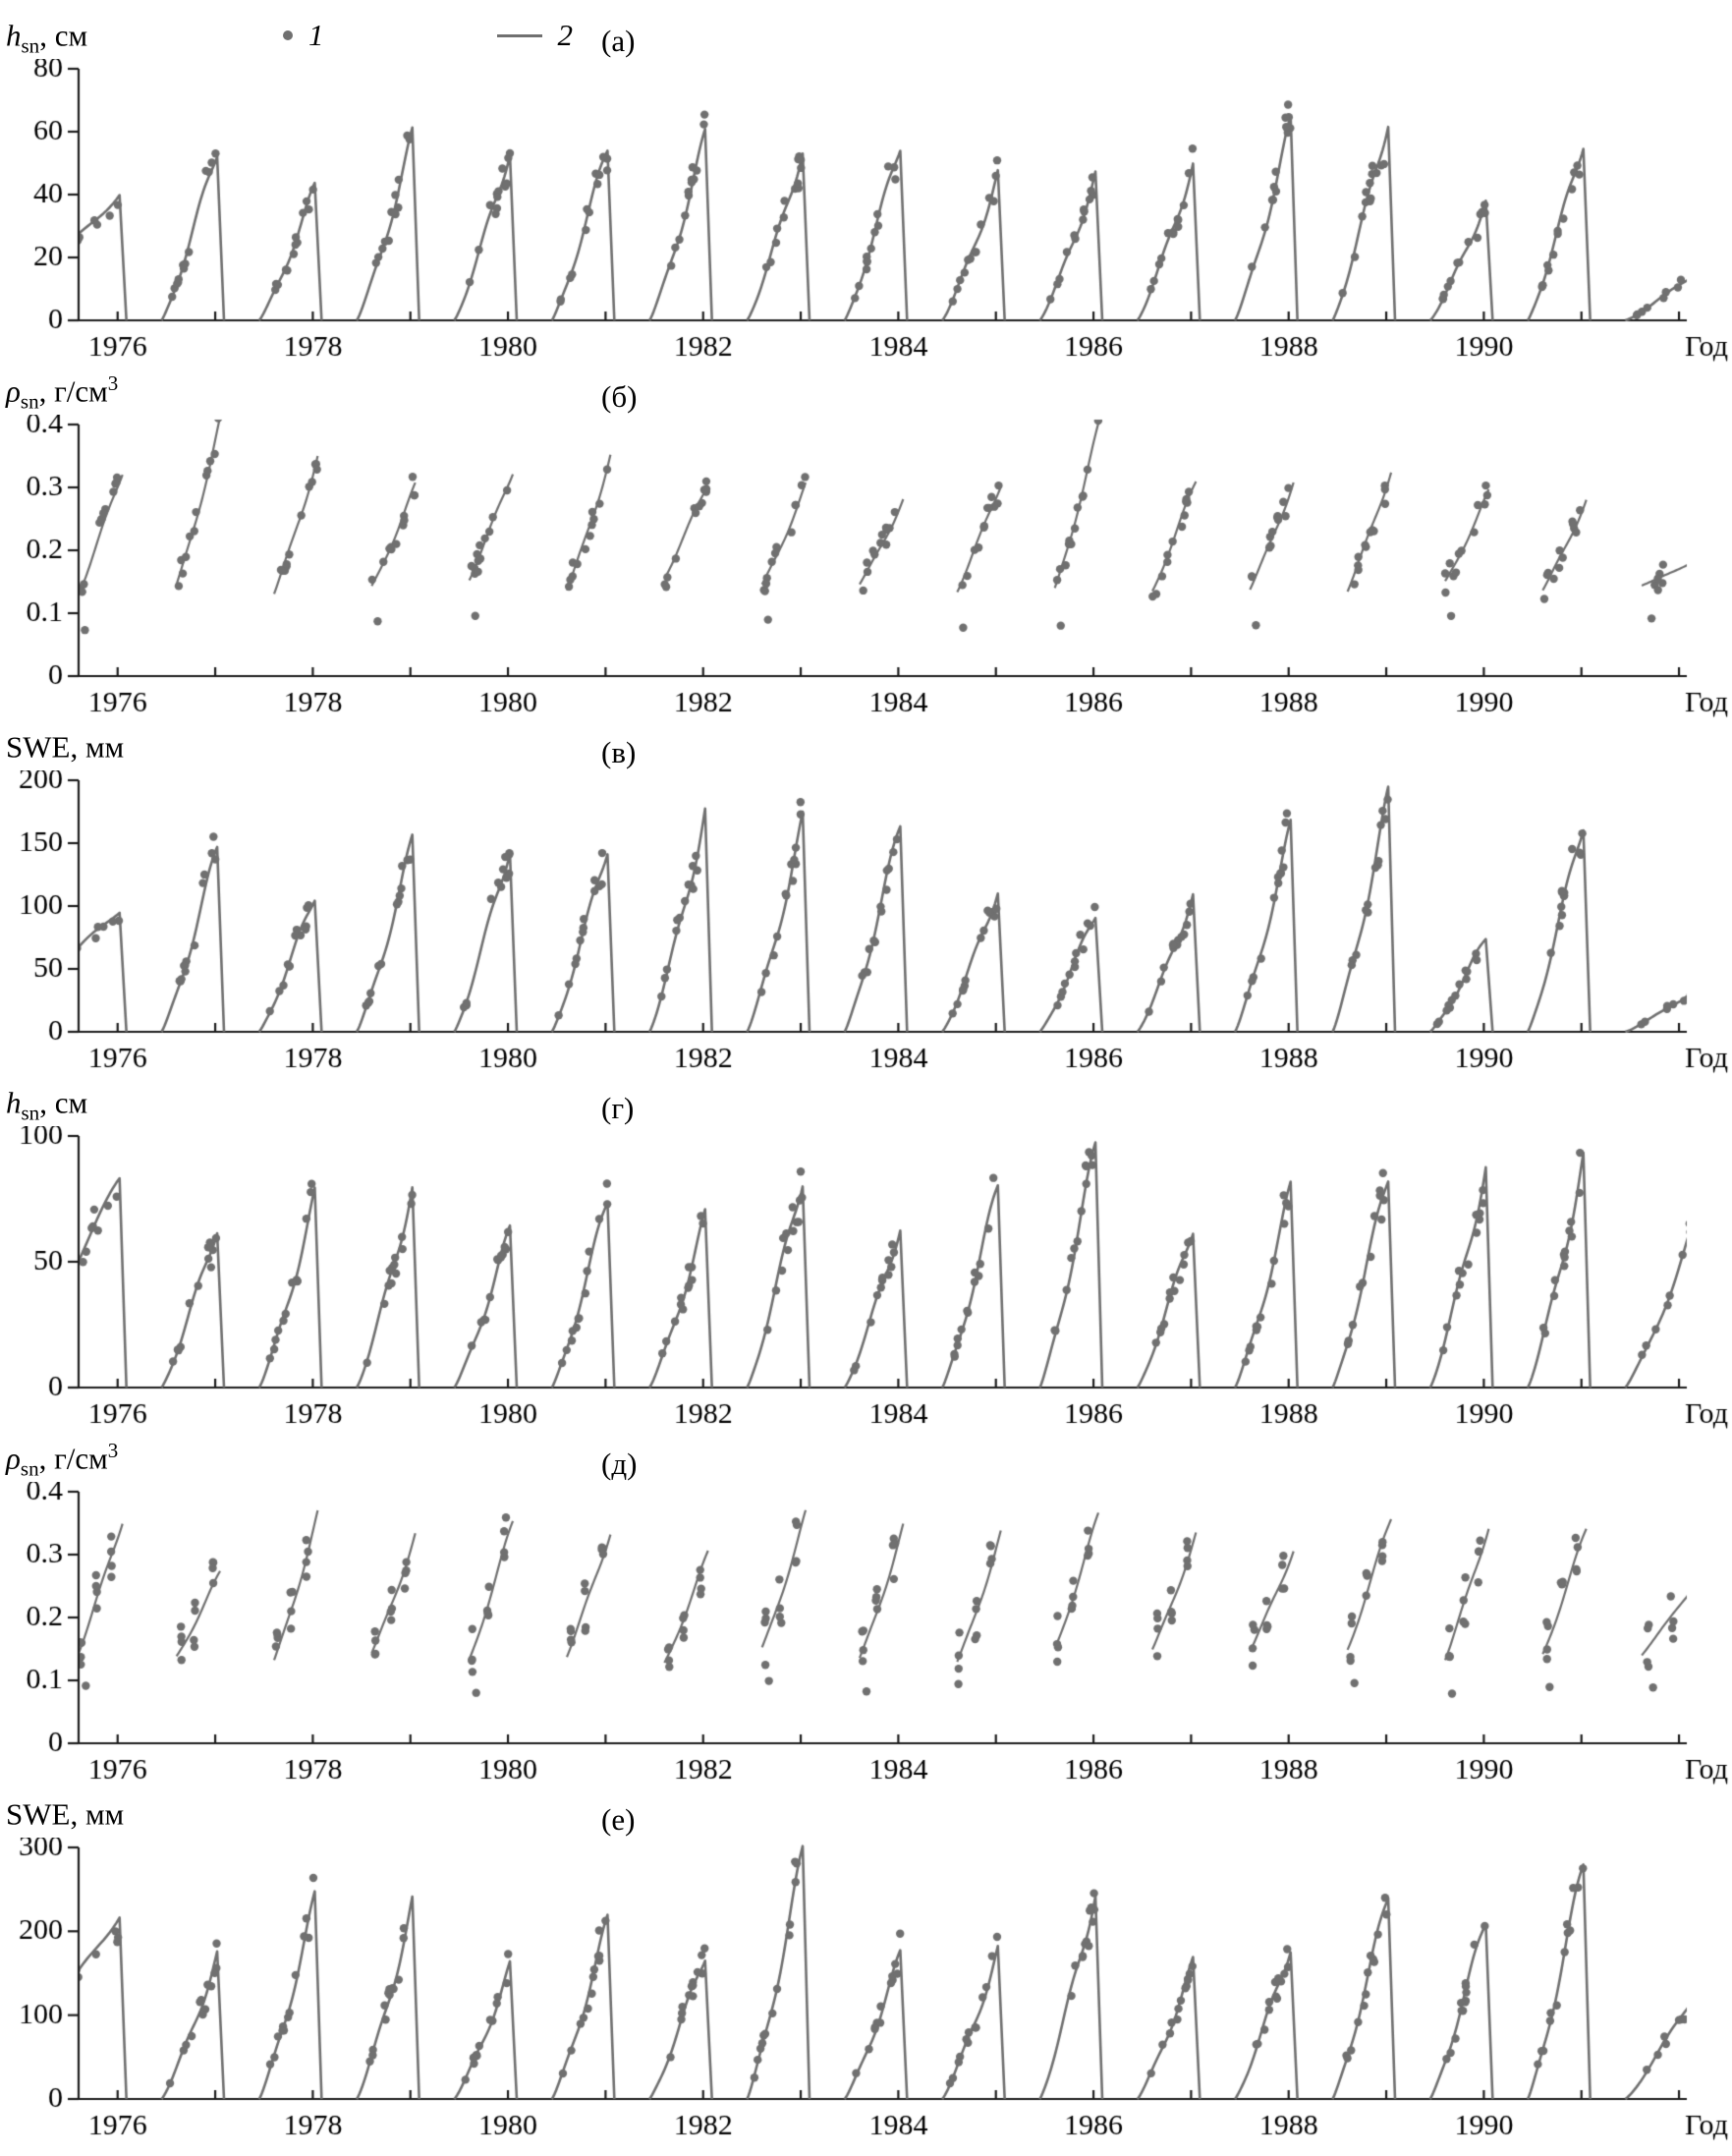 The width and height of the screenshot is (1732, 2156). I want to click on panel-letter-label: (б), so click(619, 396).